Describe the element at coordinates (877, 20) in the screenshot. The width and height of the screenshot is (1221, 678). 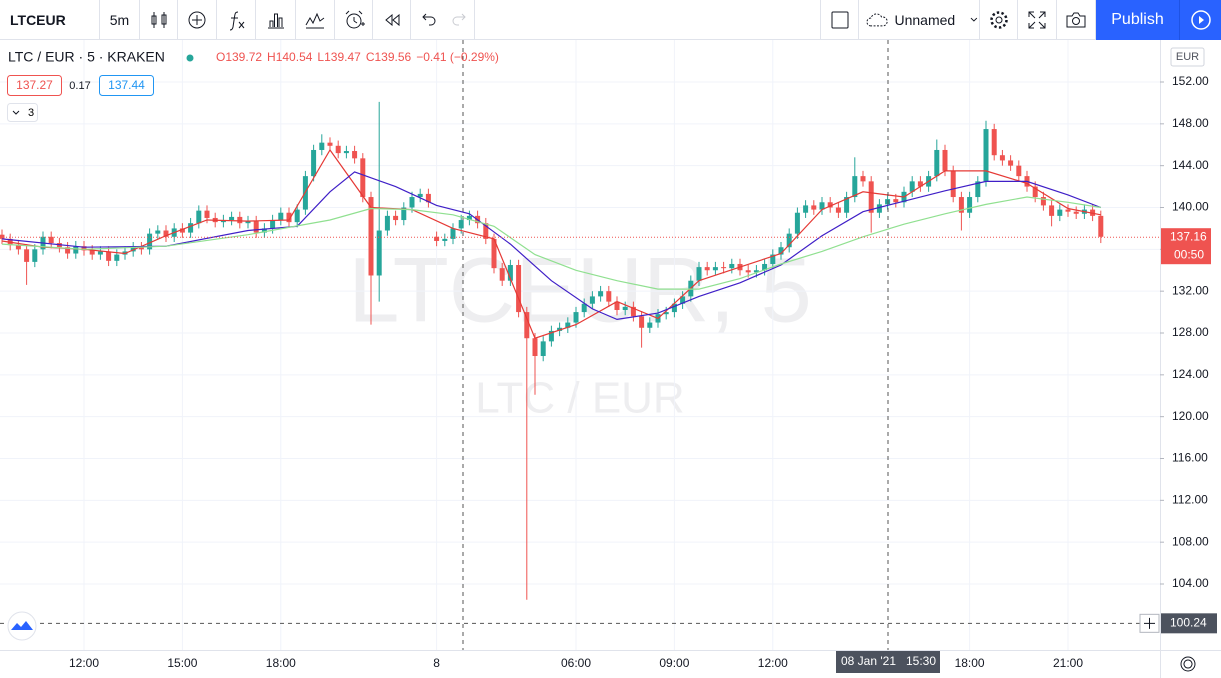
I see `cloud-icon` at that location.